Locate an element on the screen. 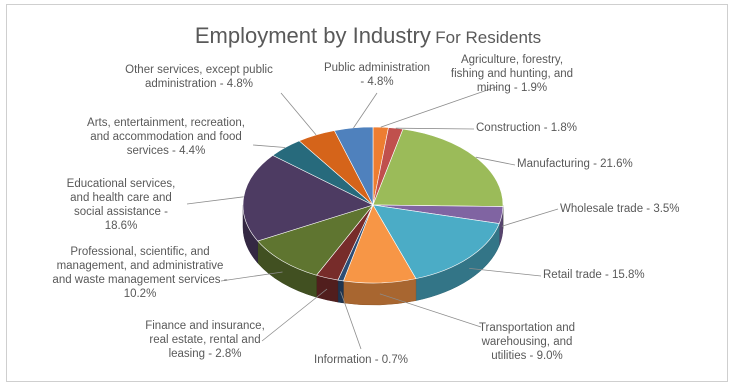 The height and width of the screenshot is (385, 737). chart-subtitle: For Residents is located at coordinates (488, 37).